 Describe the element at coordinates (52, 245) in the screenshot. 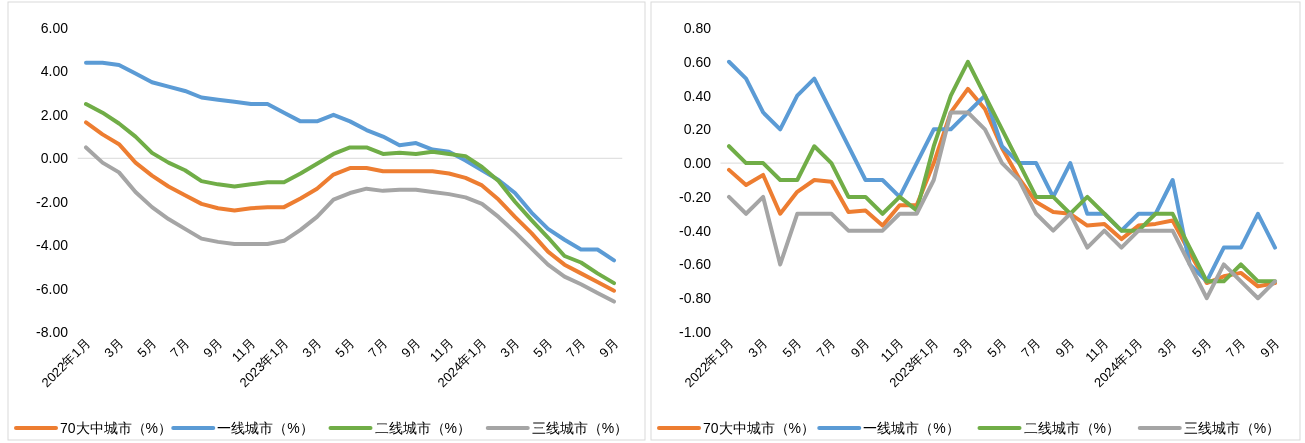

I see `y-tick-label: -4.00` at that location.